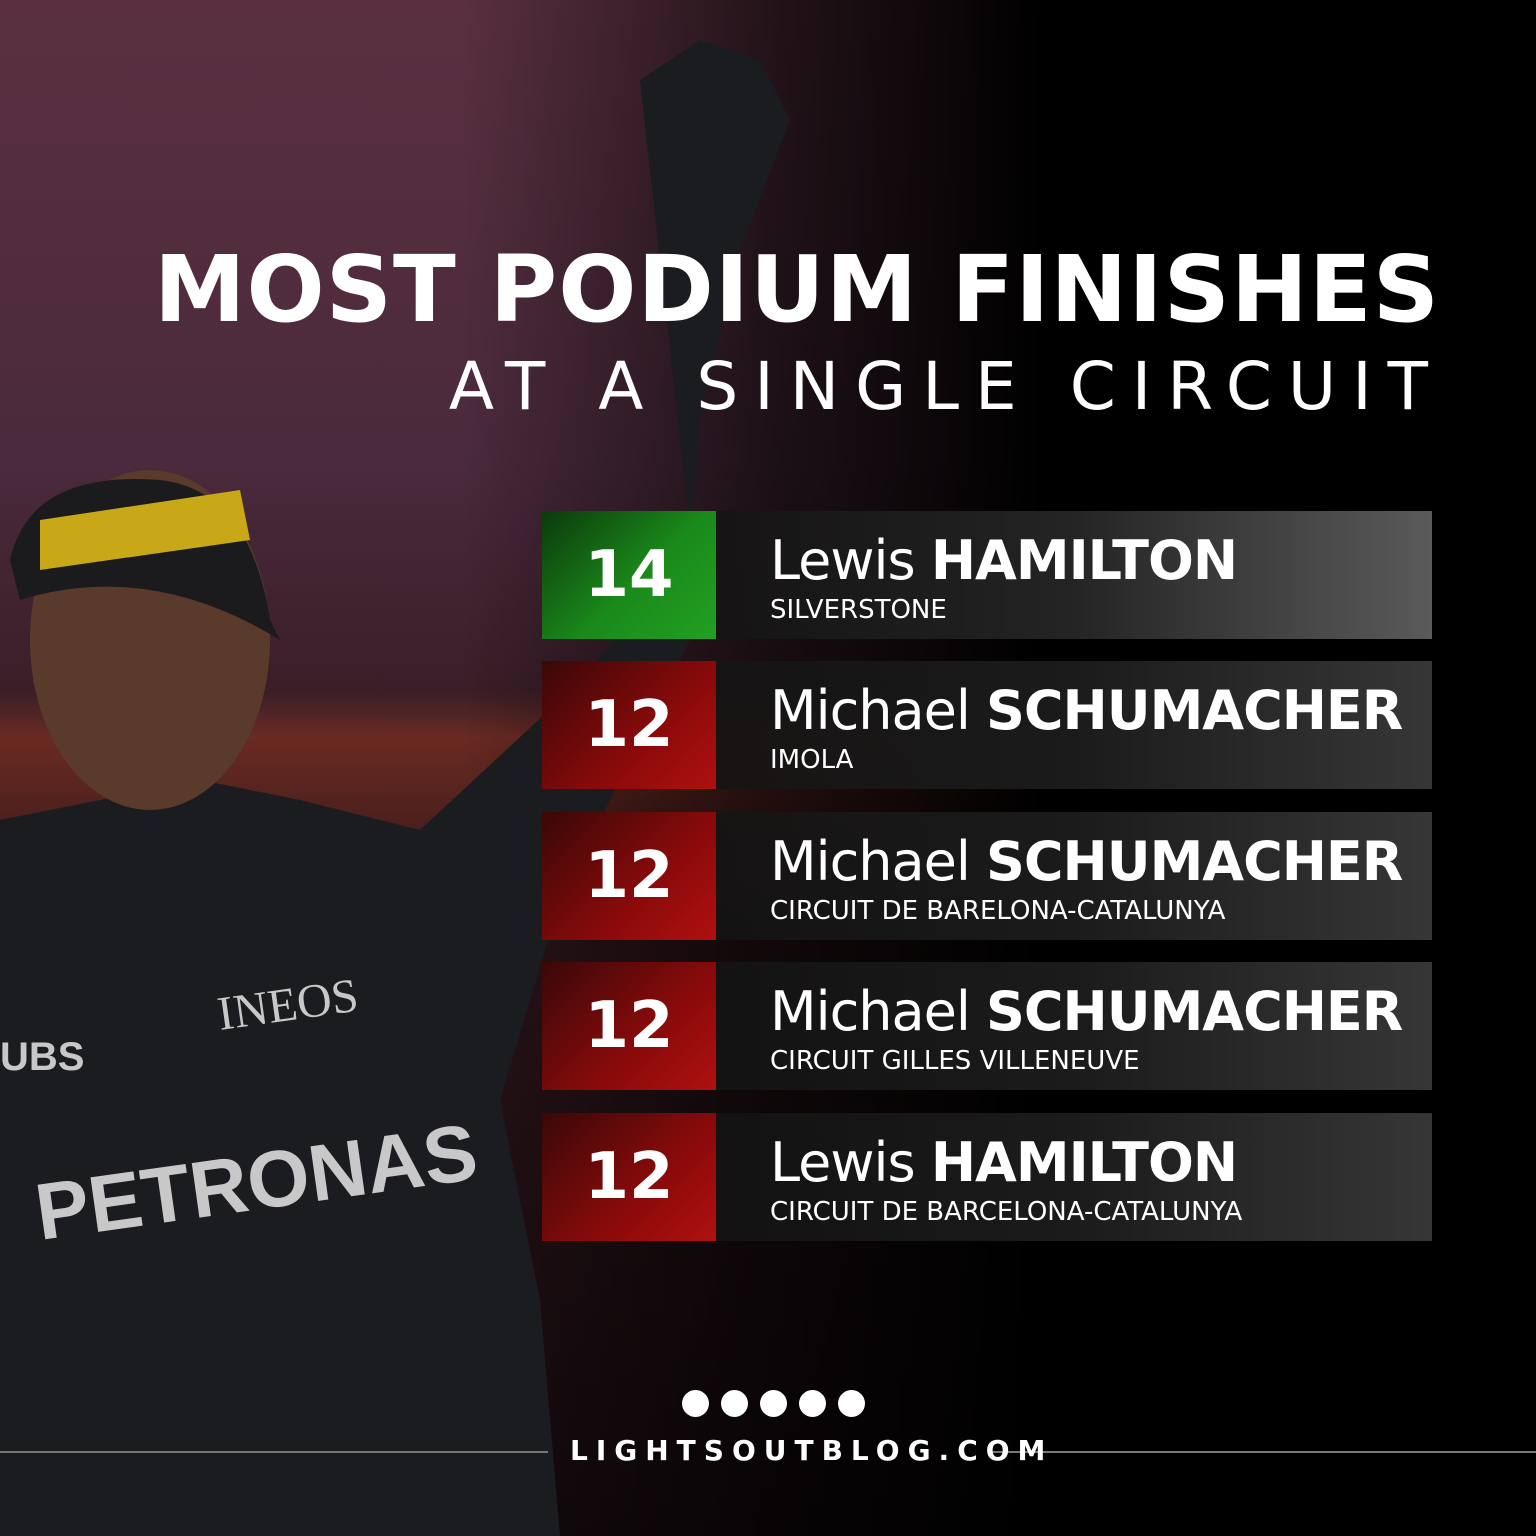  Describe the element at coordinates (812, 760) in the screenshot. I see `circuit-name: IMOLA` at that location.